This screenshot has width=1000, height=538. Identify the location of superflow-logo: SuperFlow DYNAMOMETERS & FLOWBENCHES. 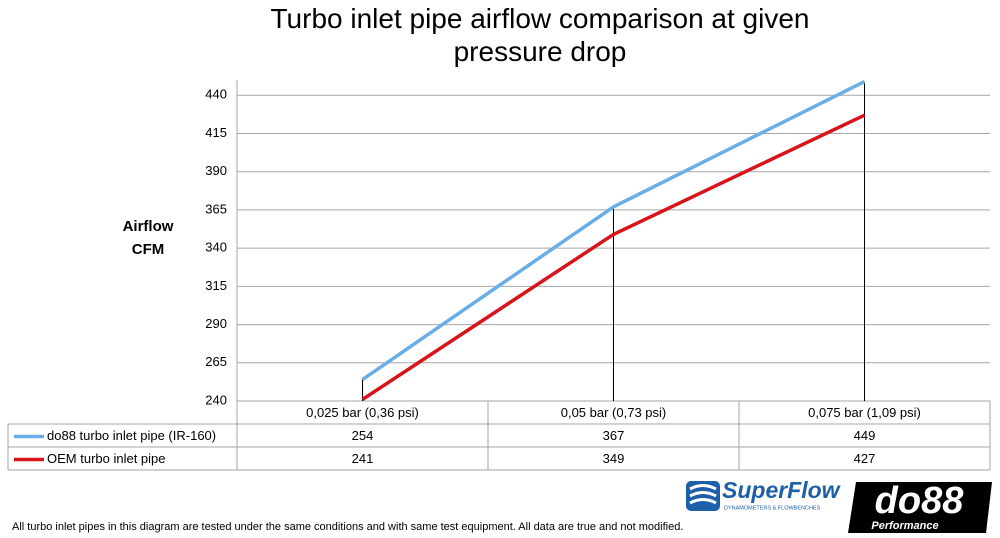
(764, 494).